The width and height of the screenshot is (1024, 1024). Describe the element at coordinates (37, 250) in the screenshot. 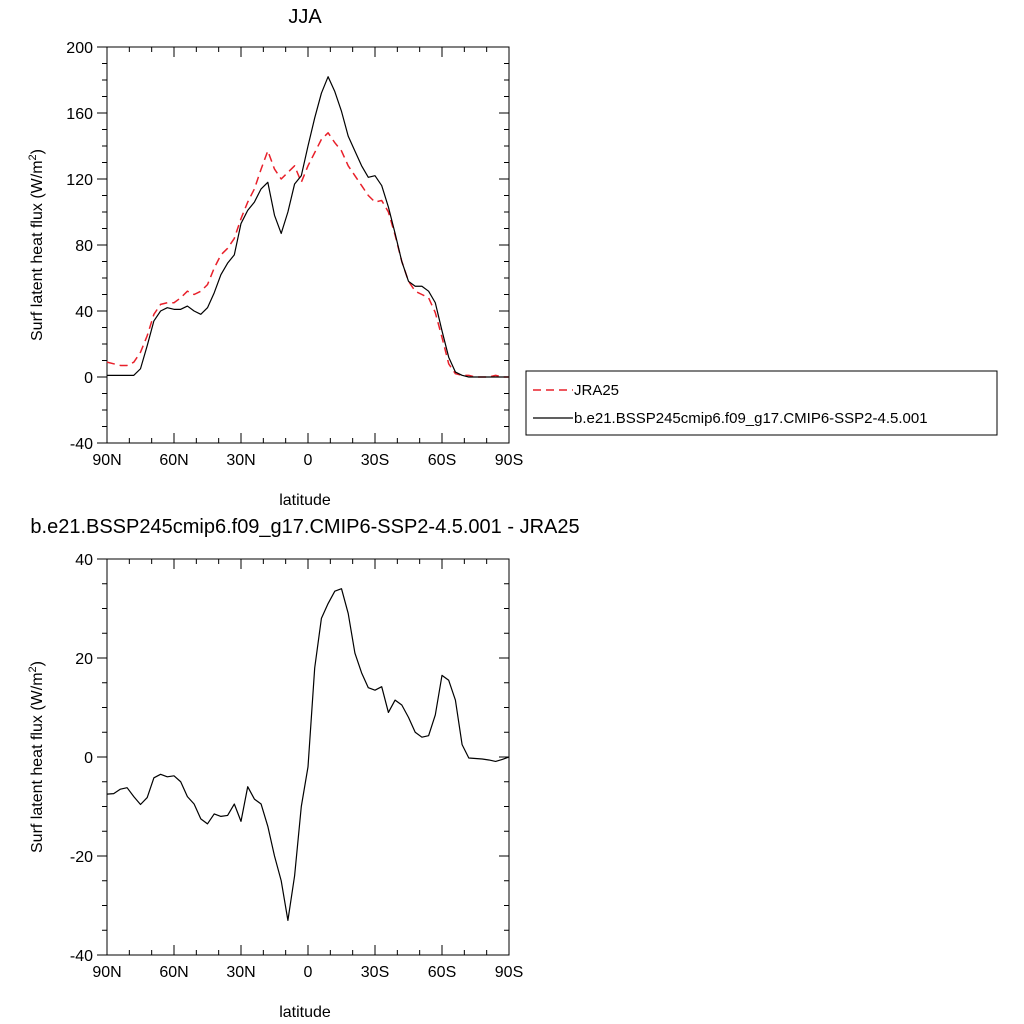

I see `top-y-axis-title-main: Surf latent heat flux (W/m` at that location.